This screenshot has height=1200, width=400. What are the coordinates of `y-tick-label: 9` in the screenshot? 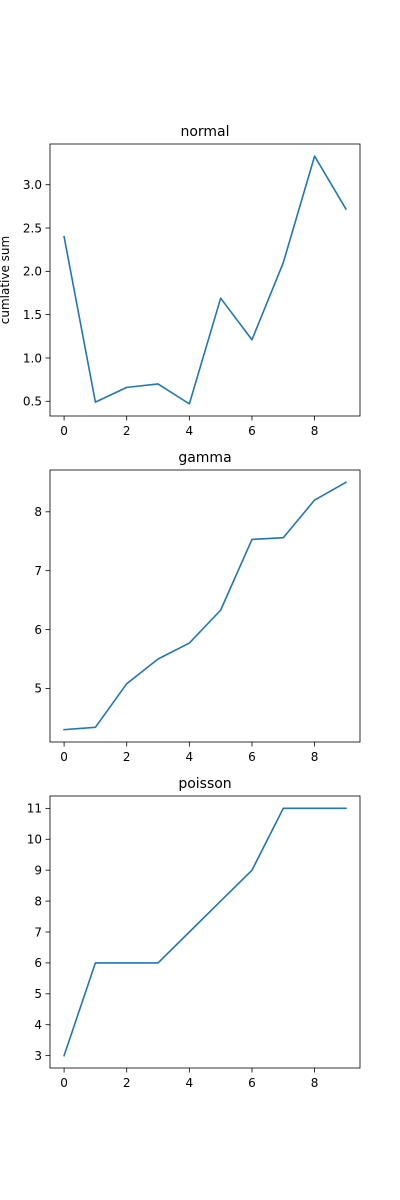 It's located at (38, 870).